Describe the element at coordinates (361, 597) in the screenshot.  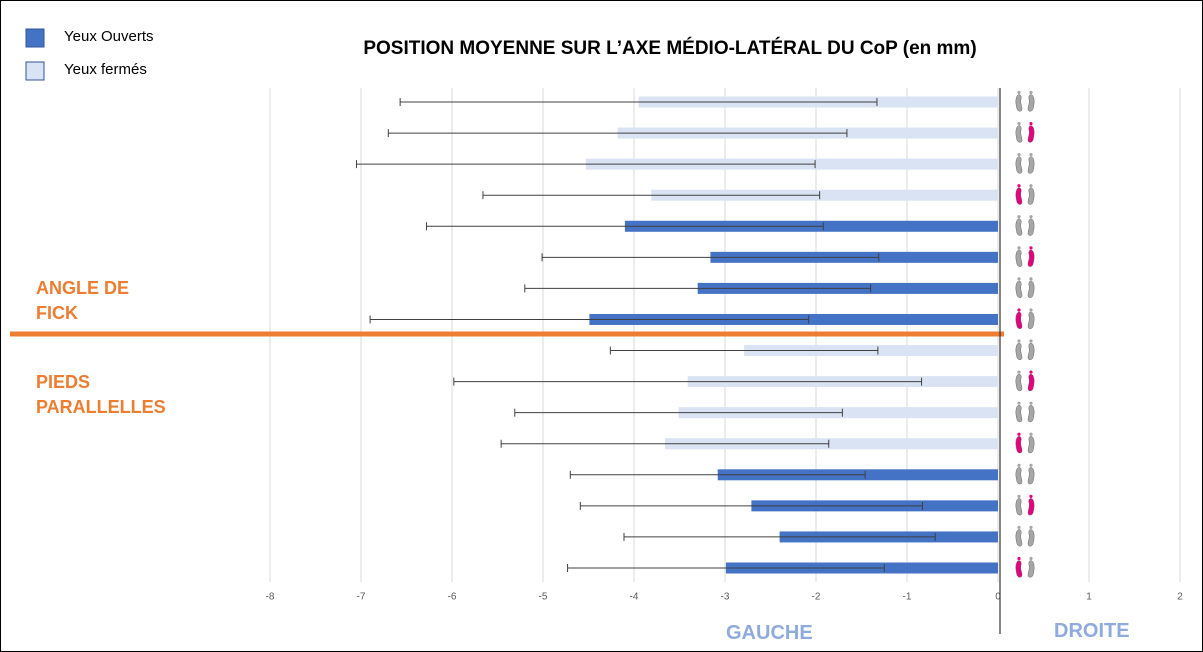
I see `x-tick-label: -7` at that location.